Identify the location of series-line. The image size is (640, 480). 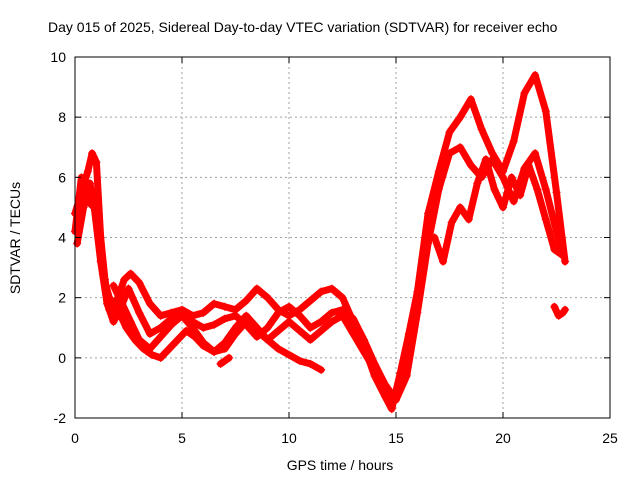
(559, 311).